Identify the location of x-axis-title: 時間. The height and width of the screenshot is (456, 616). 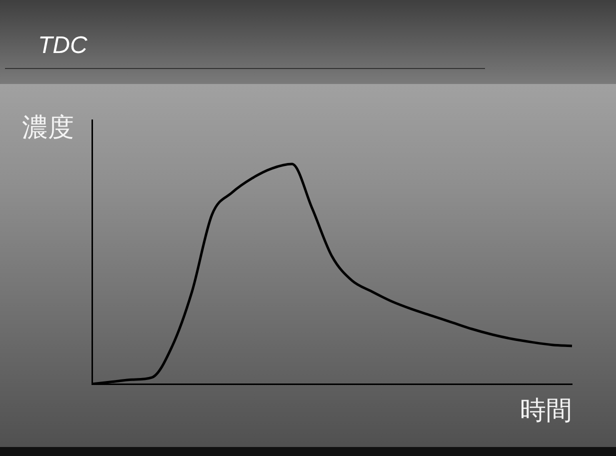
(546, 411).